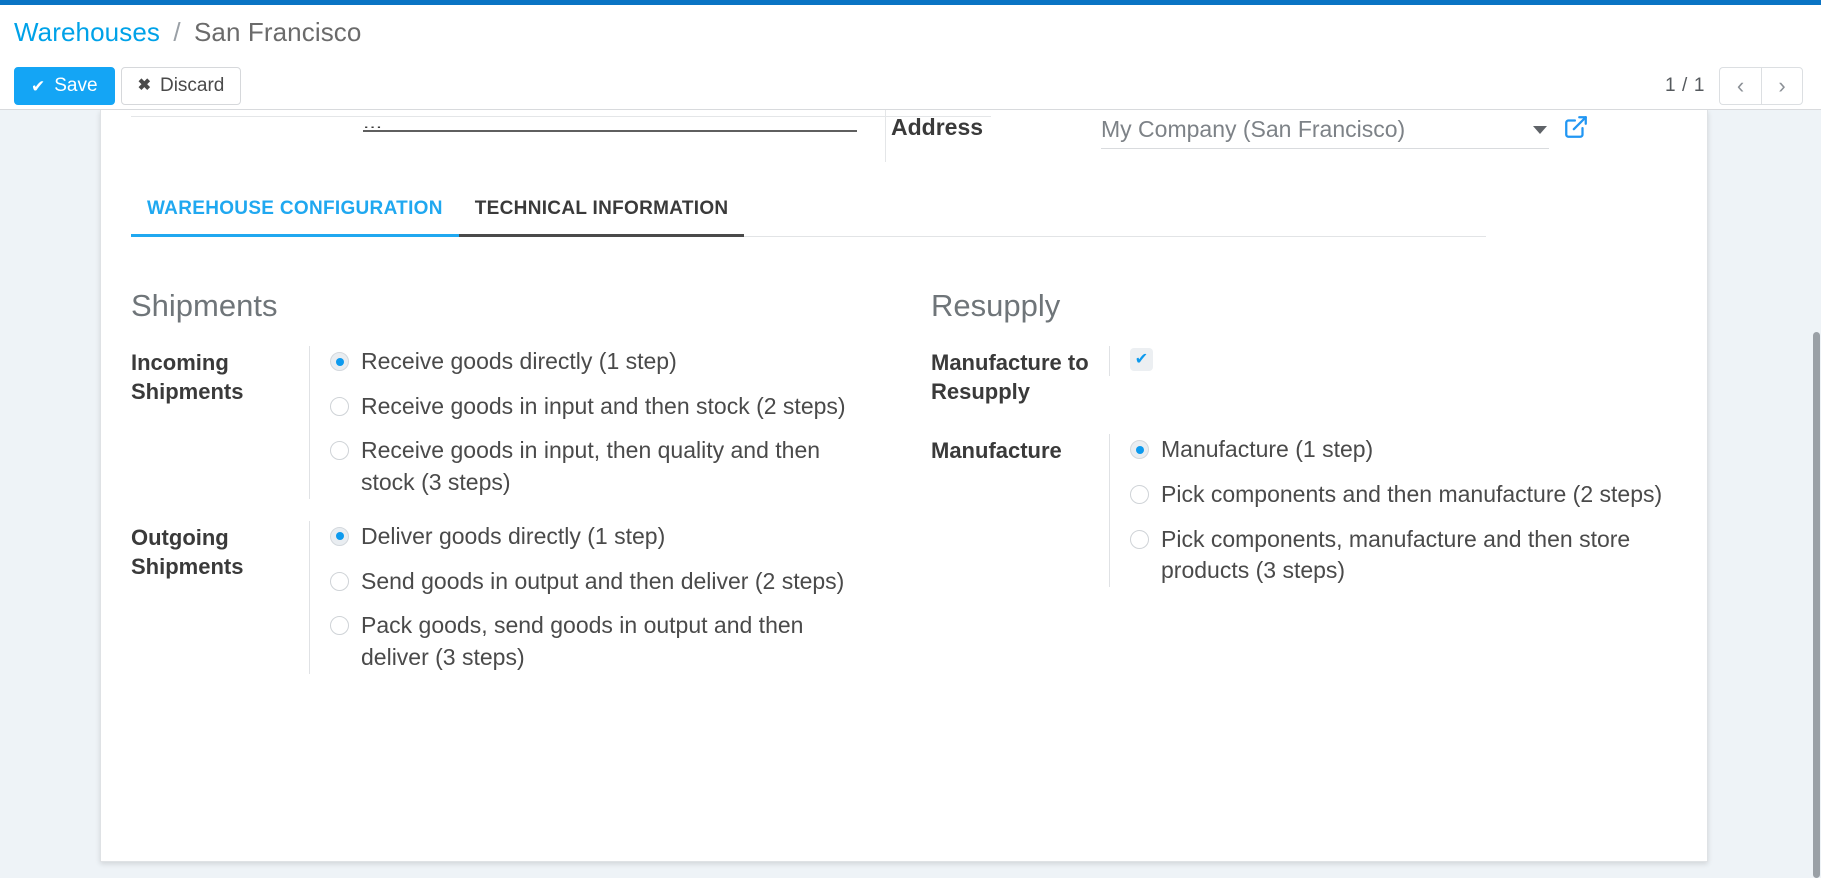 The image size is (1821, 878). Describe the element at coordinates (144, 85) in the screenshot. I see `close-icon: ✖` at that location.